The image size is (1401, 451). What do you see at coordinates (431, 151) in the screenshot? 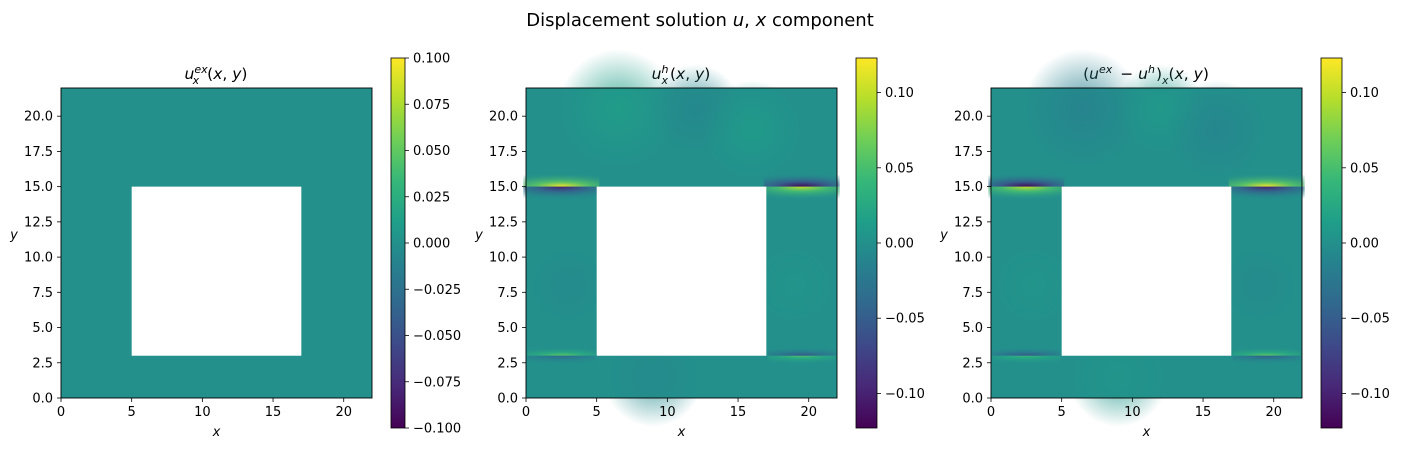
I see `colorbar-tick-label: 0.050` at bounding box center [431, 151].